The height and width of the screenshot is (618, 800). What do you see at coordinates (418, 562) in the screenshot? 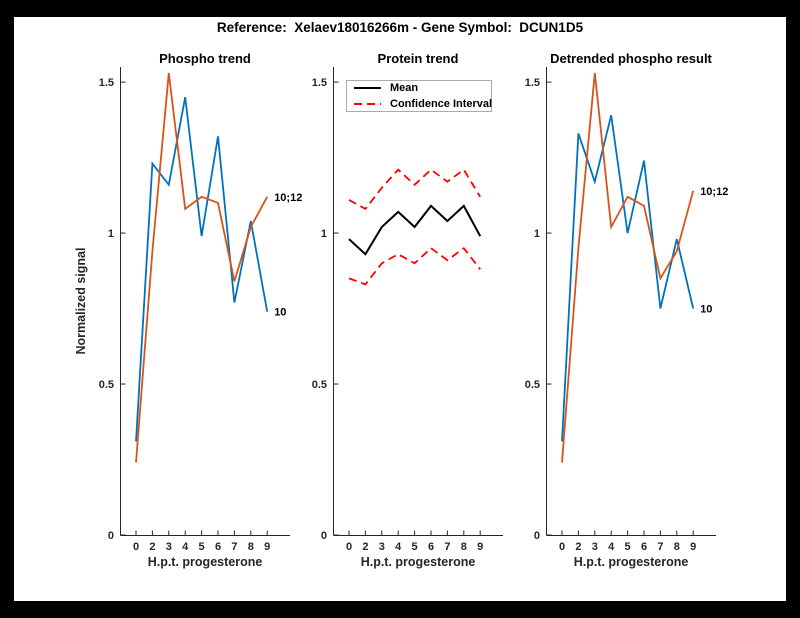
I see `subplot2-x-axis-label: H.p.t. progesterone` at bounding box center [418, 562].